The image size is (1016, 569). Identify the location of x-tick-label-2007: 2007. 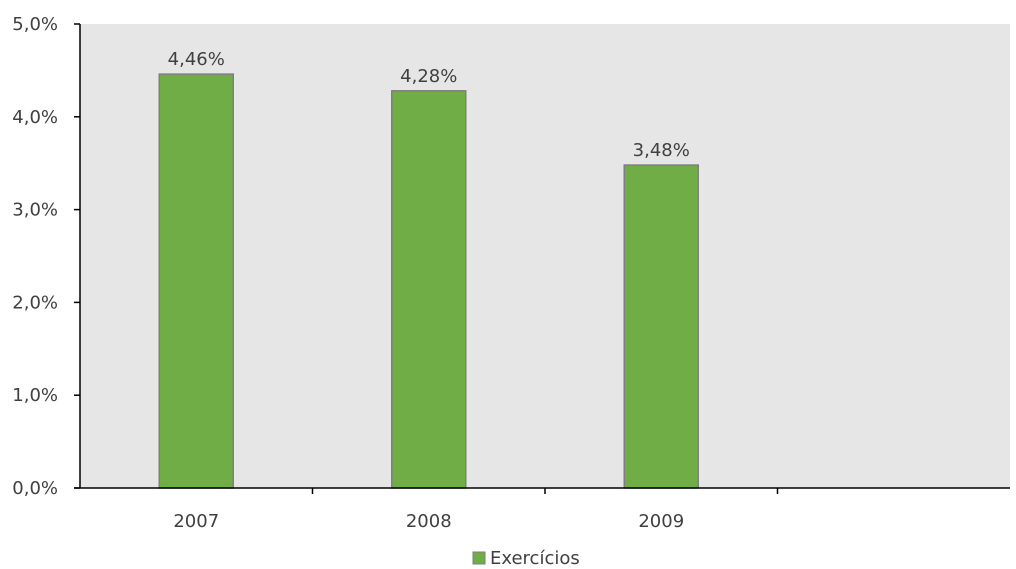
(196, 521).